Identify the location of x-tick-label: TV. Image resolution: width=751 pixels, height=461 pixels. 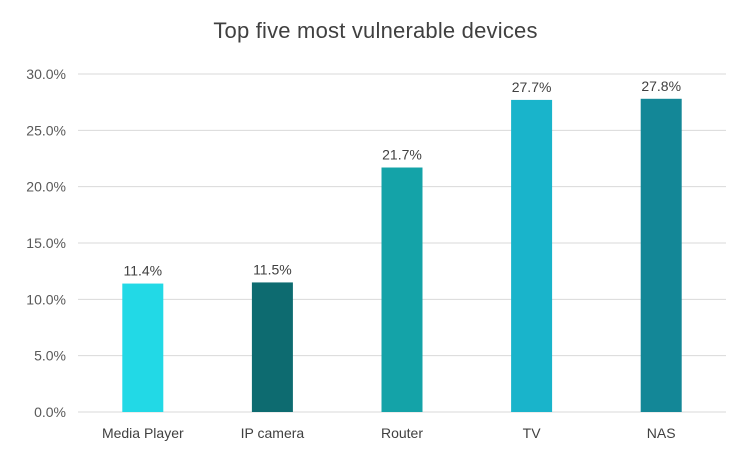
(532, 433).